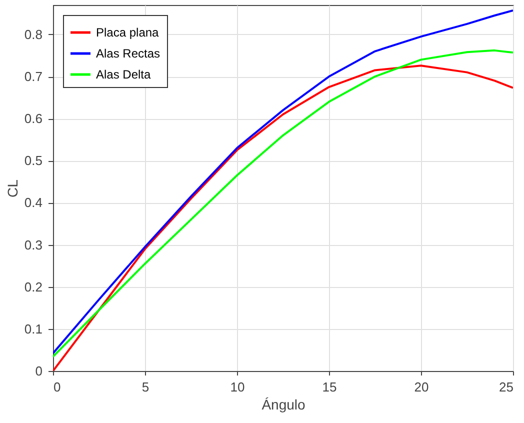 This screenshot has width=524, height=423. What do you see at coordinates (329, 387) in the screenshot?
I see `x-tick-label: 15` at bounding box center [329, 387].